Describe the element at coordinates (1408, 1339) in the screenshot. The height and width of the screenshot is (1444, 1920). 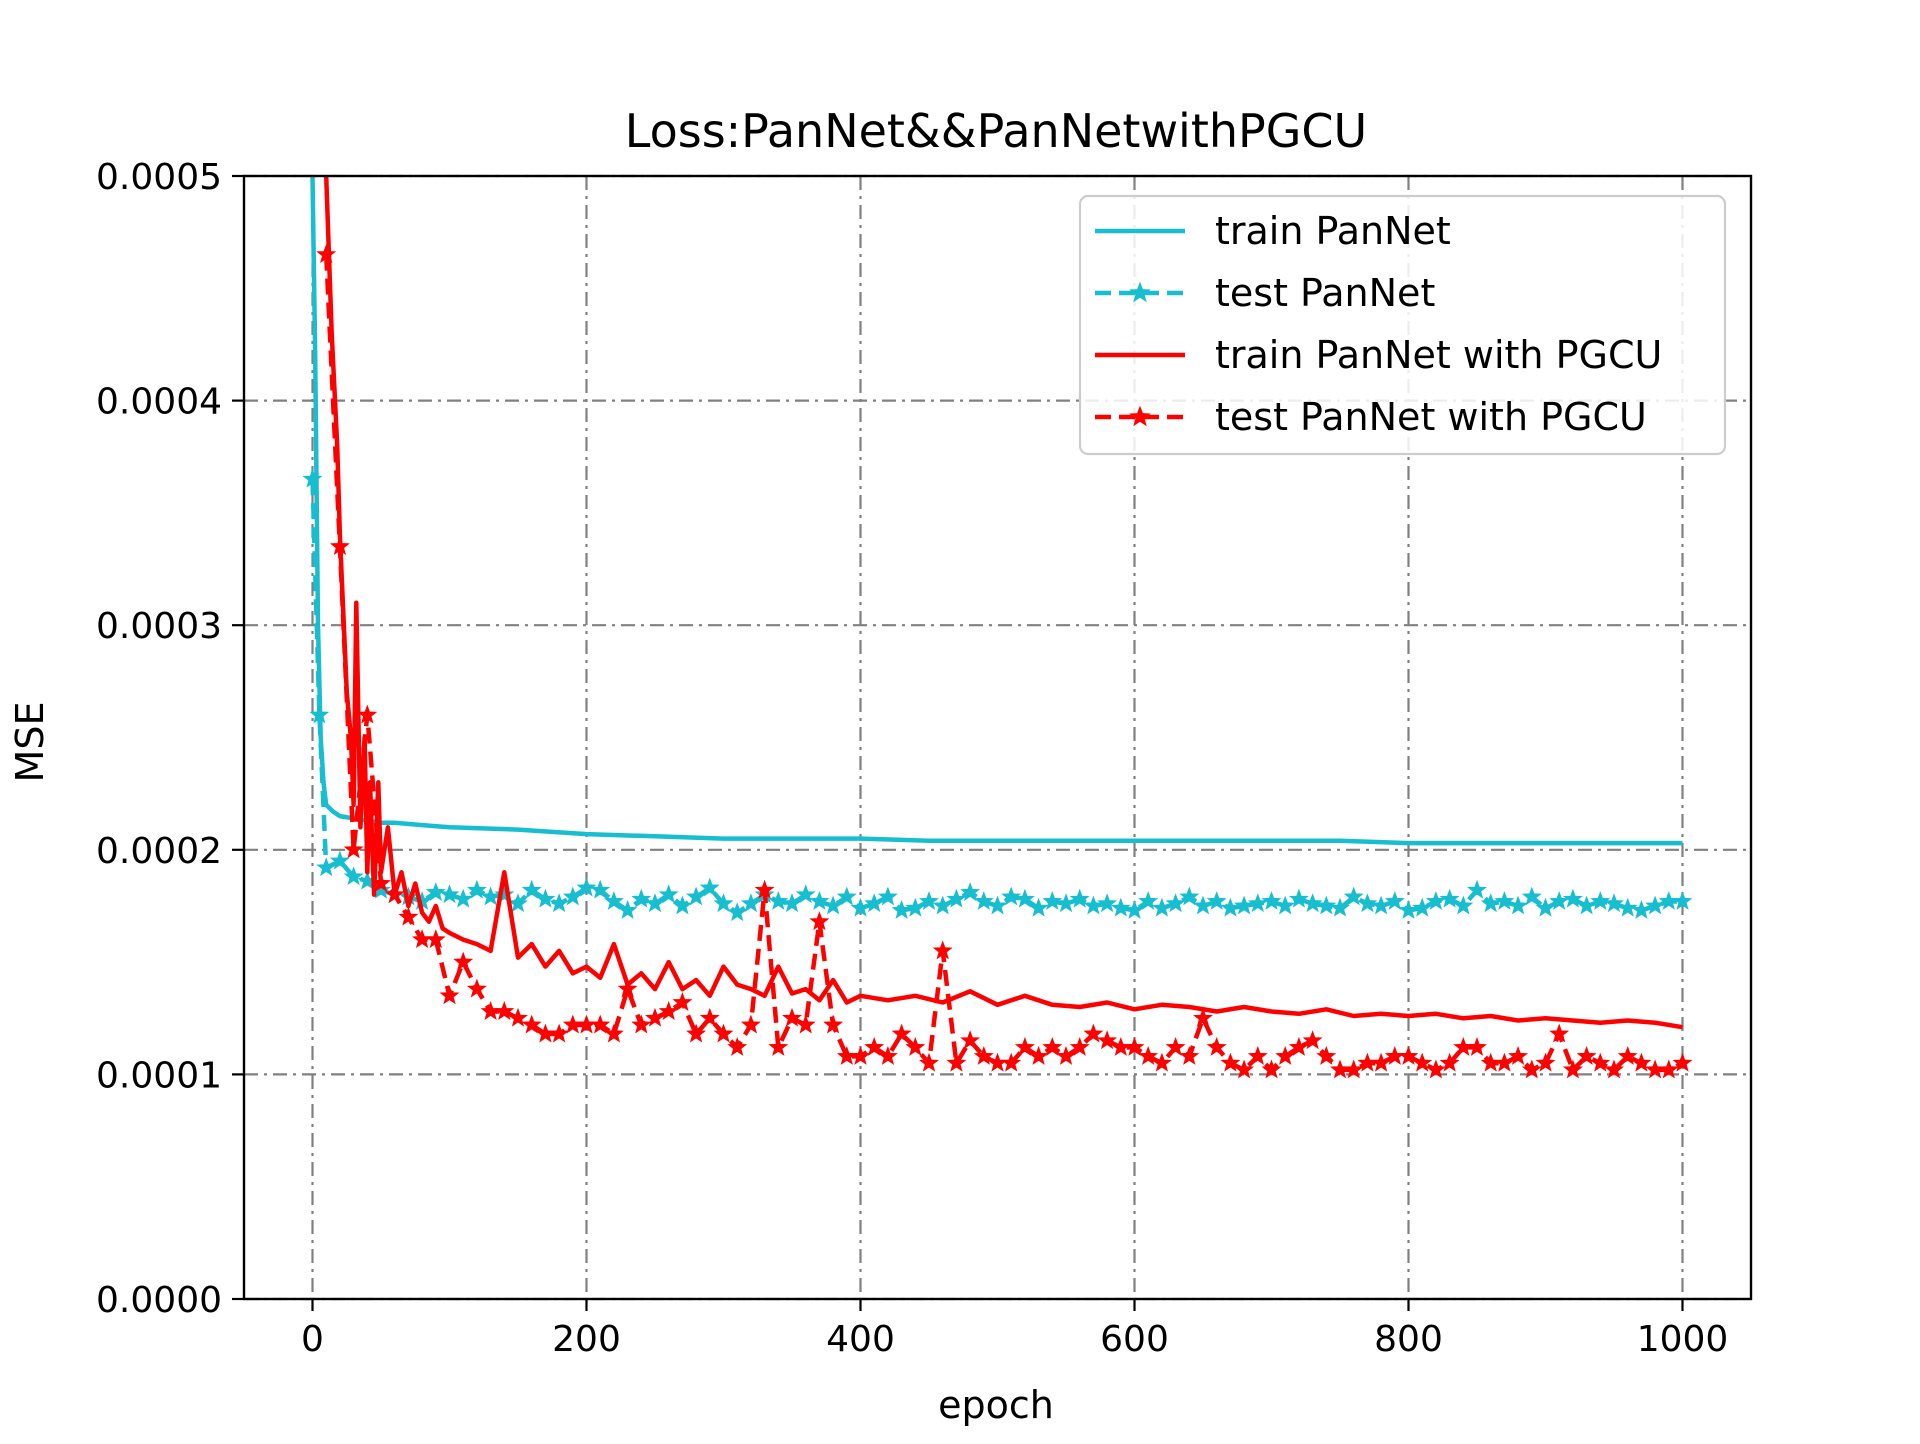
I see `x-tick-label-4: 800` at that location.